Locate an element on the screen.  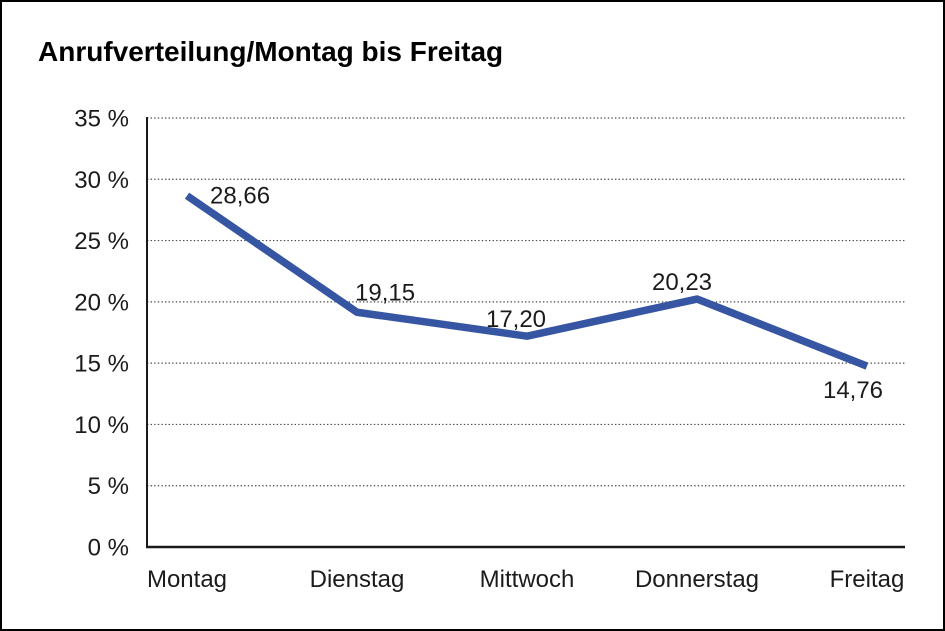
y-tick-label: 10 % is located at coordinates (101, 425).